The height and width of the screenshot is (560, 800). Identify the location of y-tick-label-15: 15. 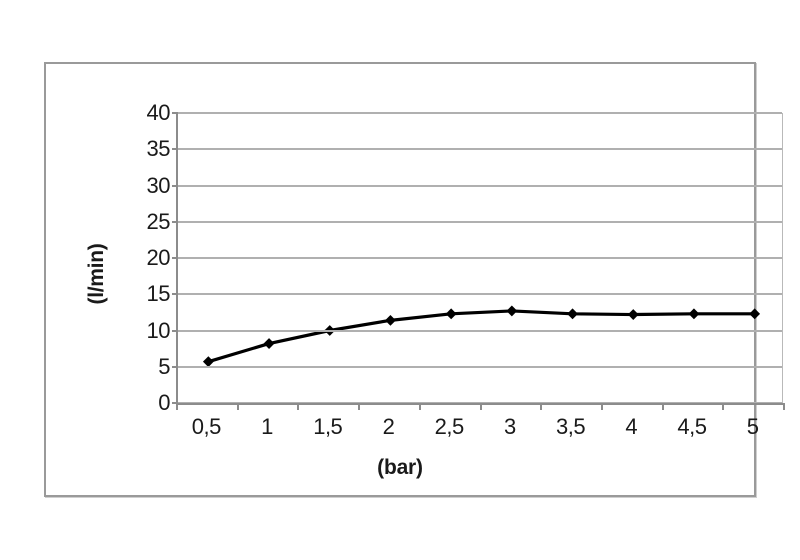
(158, 294).